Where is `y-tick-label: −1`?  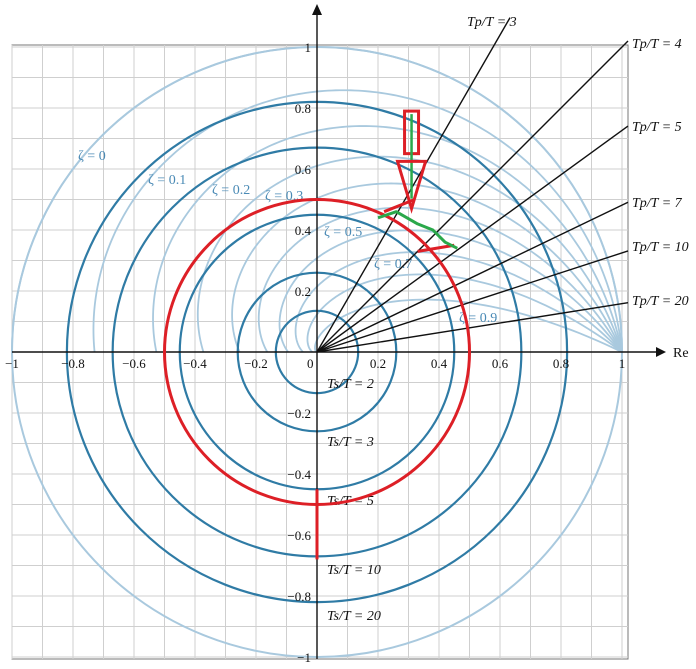
y-tick-label: −1 is located at coordinates (304, 657).